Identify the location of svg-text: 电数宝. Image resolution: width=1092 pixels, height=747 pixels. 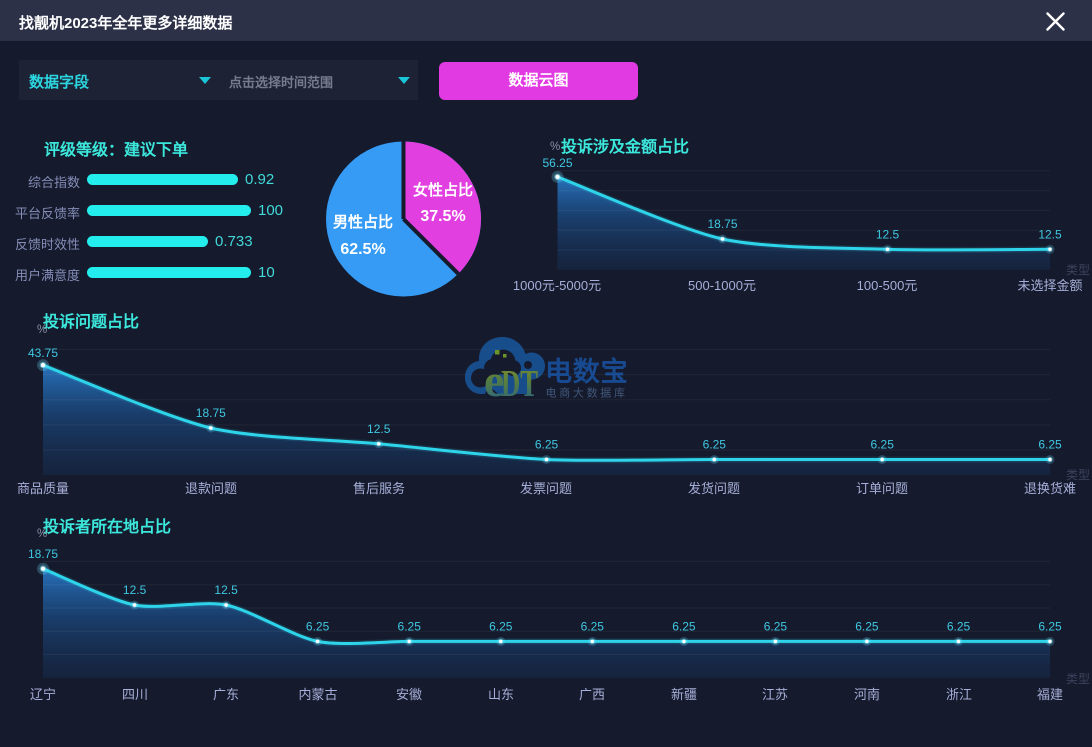
(586, 371).